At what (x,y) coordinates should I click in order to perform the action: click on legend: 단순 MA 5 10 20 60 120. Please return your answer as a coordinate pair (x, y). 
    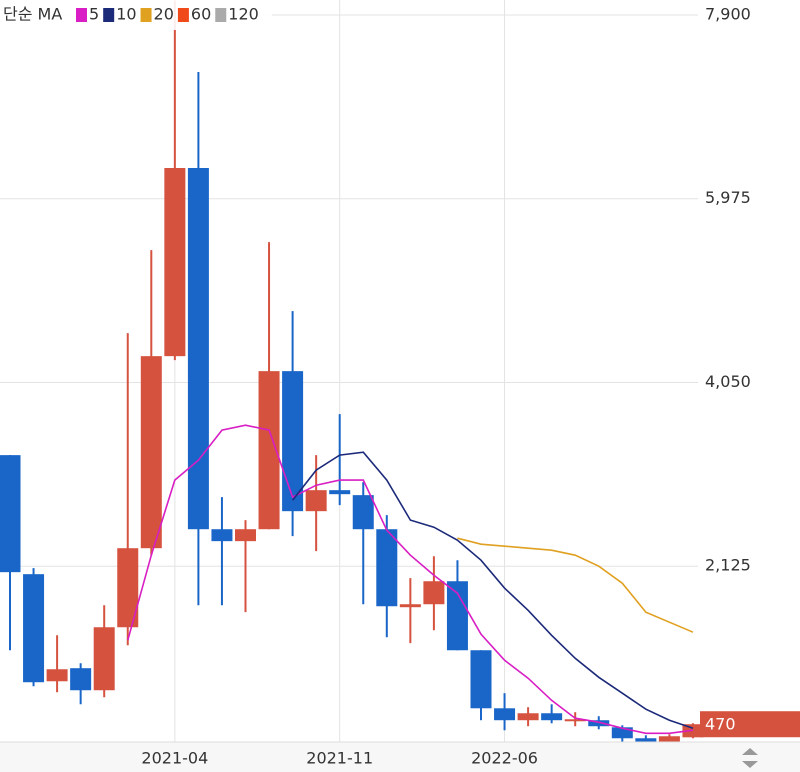
    Looking at the image, I should click on (136, 15).